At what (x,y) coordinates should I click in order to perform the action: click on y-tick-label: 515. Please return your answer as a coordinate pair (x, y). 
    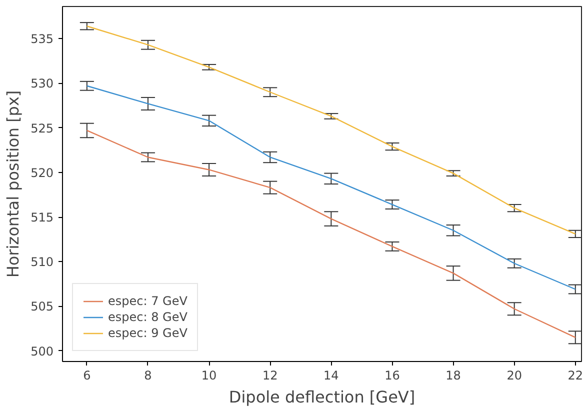
    Looking at the image, I should click on (42, 217).